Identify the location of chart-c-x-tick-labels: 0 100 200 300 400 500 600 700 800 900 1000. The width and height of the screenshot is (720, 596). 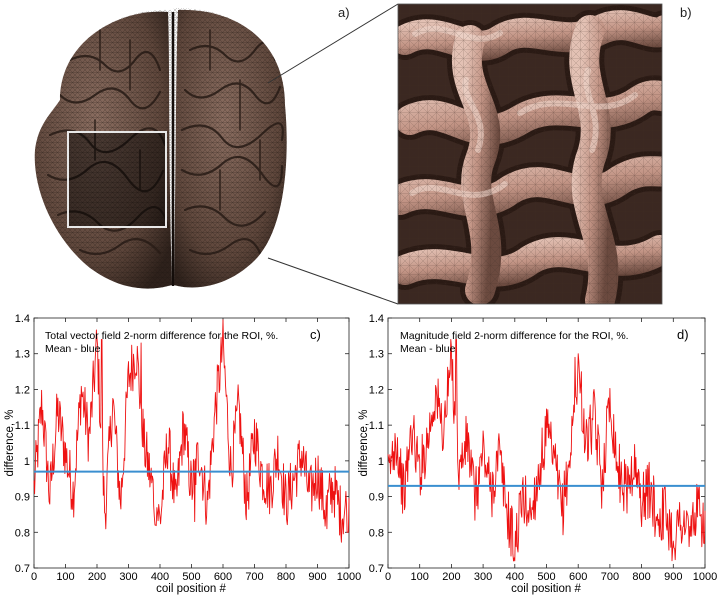
(196, 577).